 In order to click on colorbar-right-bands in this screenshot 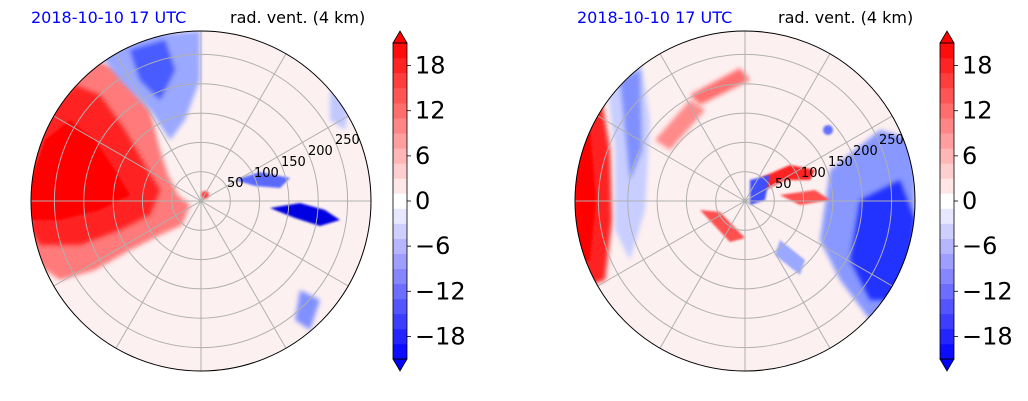, I will do `click(947, 201)`.